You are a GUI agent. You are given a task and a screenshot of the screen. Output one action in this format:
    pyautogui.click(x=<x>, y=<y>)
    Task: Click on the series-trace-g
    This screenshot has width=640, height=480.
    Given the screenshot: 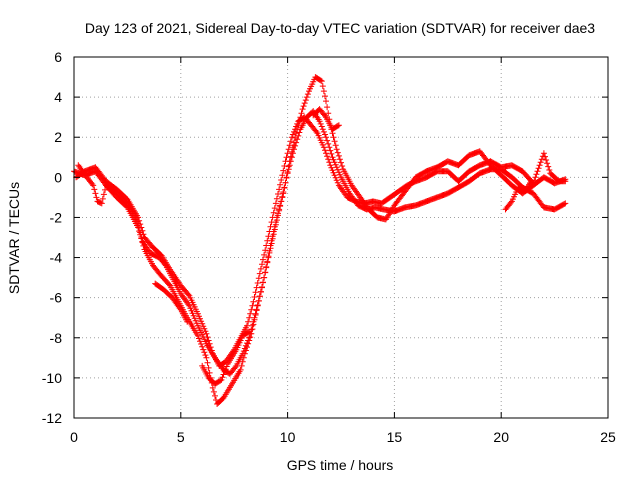 What is the action you would take?
    pyautogui.click(x=518, y=195)
    